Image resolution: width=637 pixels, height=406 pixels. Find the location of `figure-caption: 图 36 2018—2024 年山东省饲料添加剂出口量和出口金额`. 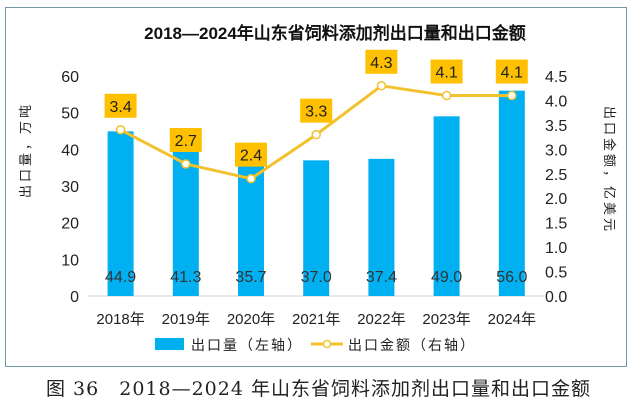

figure-caption: 图 36 2018—2024 年山东省饲料添加剂出口量和出口金额 is located at coordinates (318, 389).